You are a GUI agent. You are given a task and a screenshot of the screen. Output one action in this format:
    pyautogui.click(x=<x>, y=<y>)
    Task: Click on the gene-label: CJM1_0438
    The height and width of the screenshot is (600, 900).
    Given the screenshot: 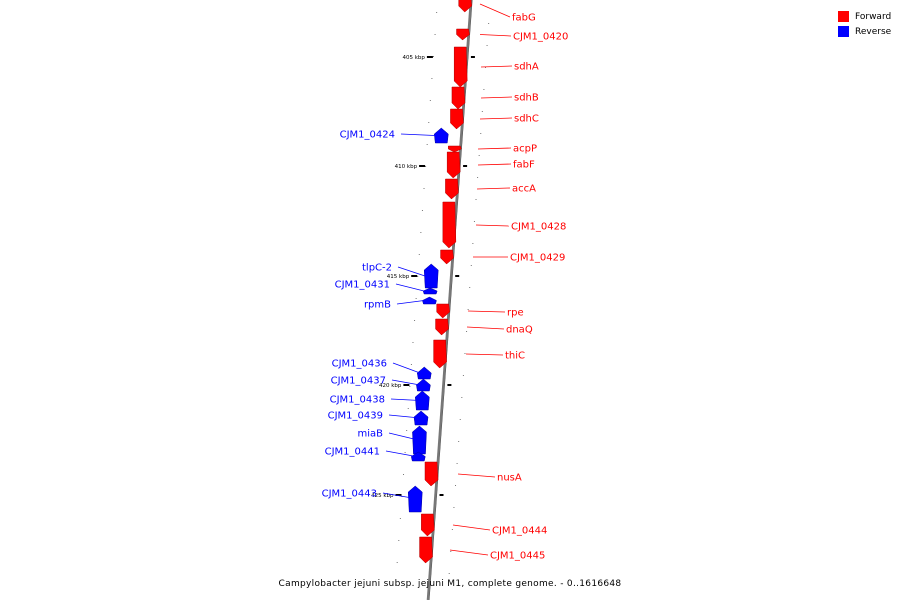 What is the action you would take?
    pyautogui.click(x=357, y=400)
    